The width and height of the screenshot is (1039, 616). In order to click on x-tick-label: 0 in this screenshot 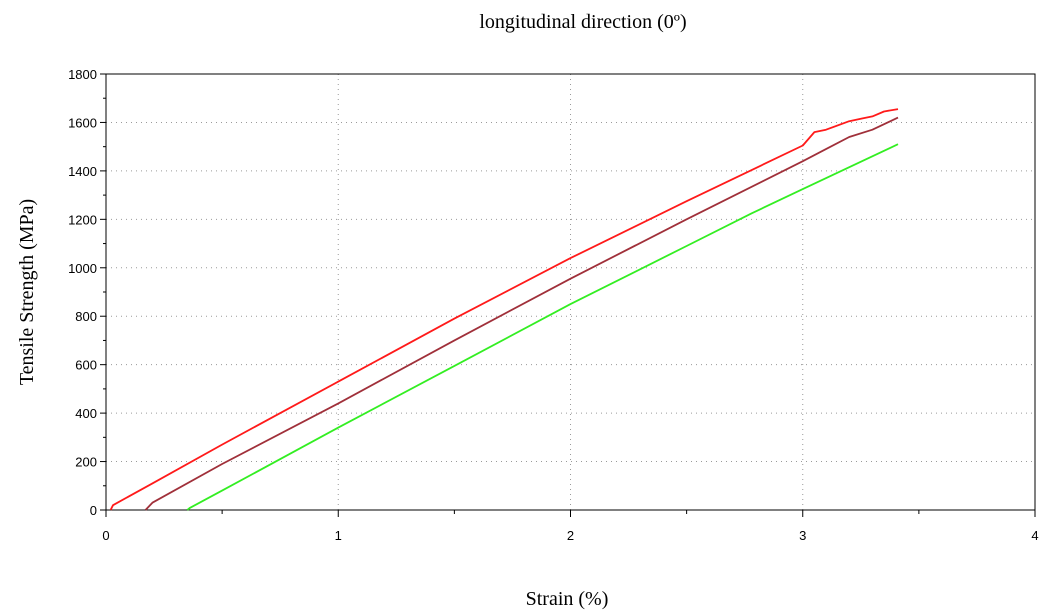, I will do `click(105, 535)`.